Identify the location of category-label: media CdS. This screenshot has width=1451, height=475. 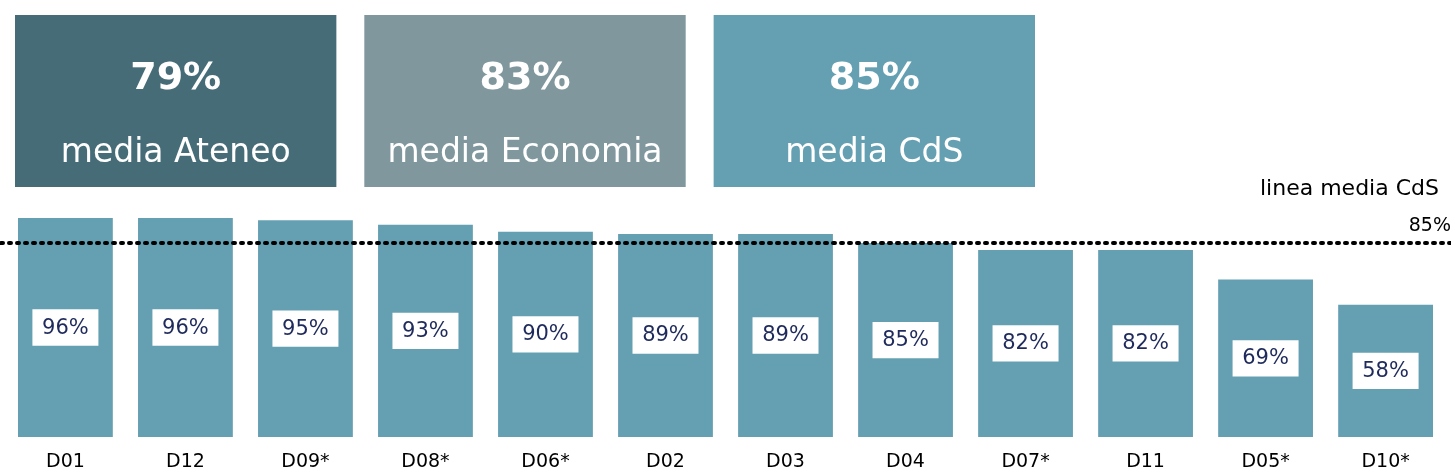
(874, 150).